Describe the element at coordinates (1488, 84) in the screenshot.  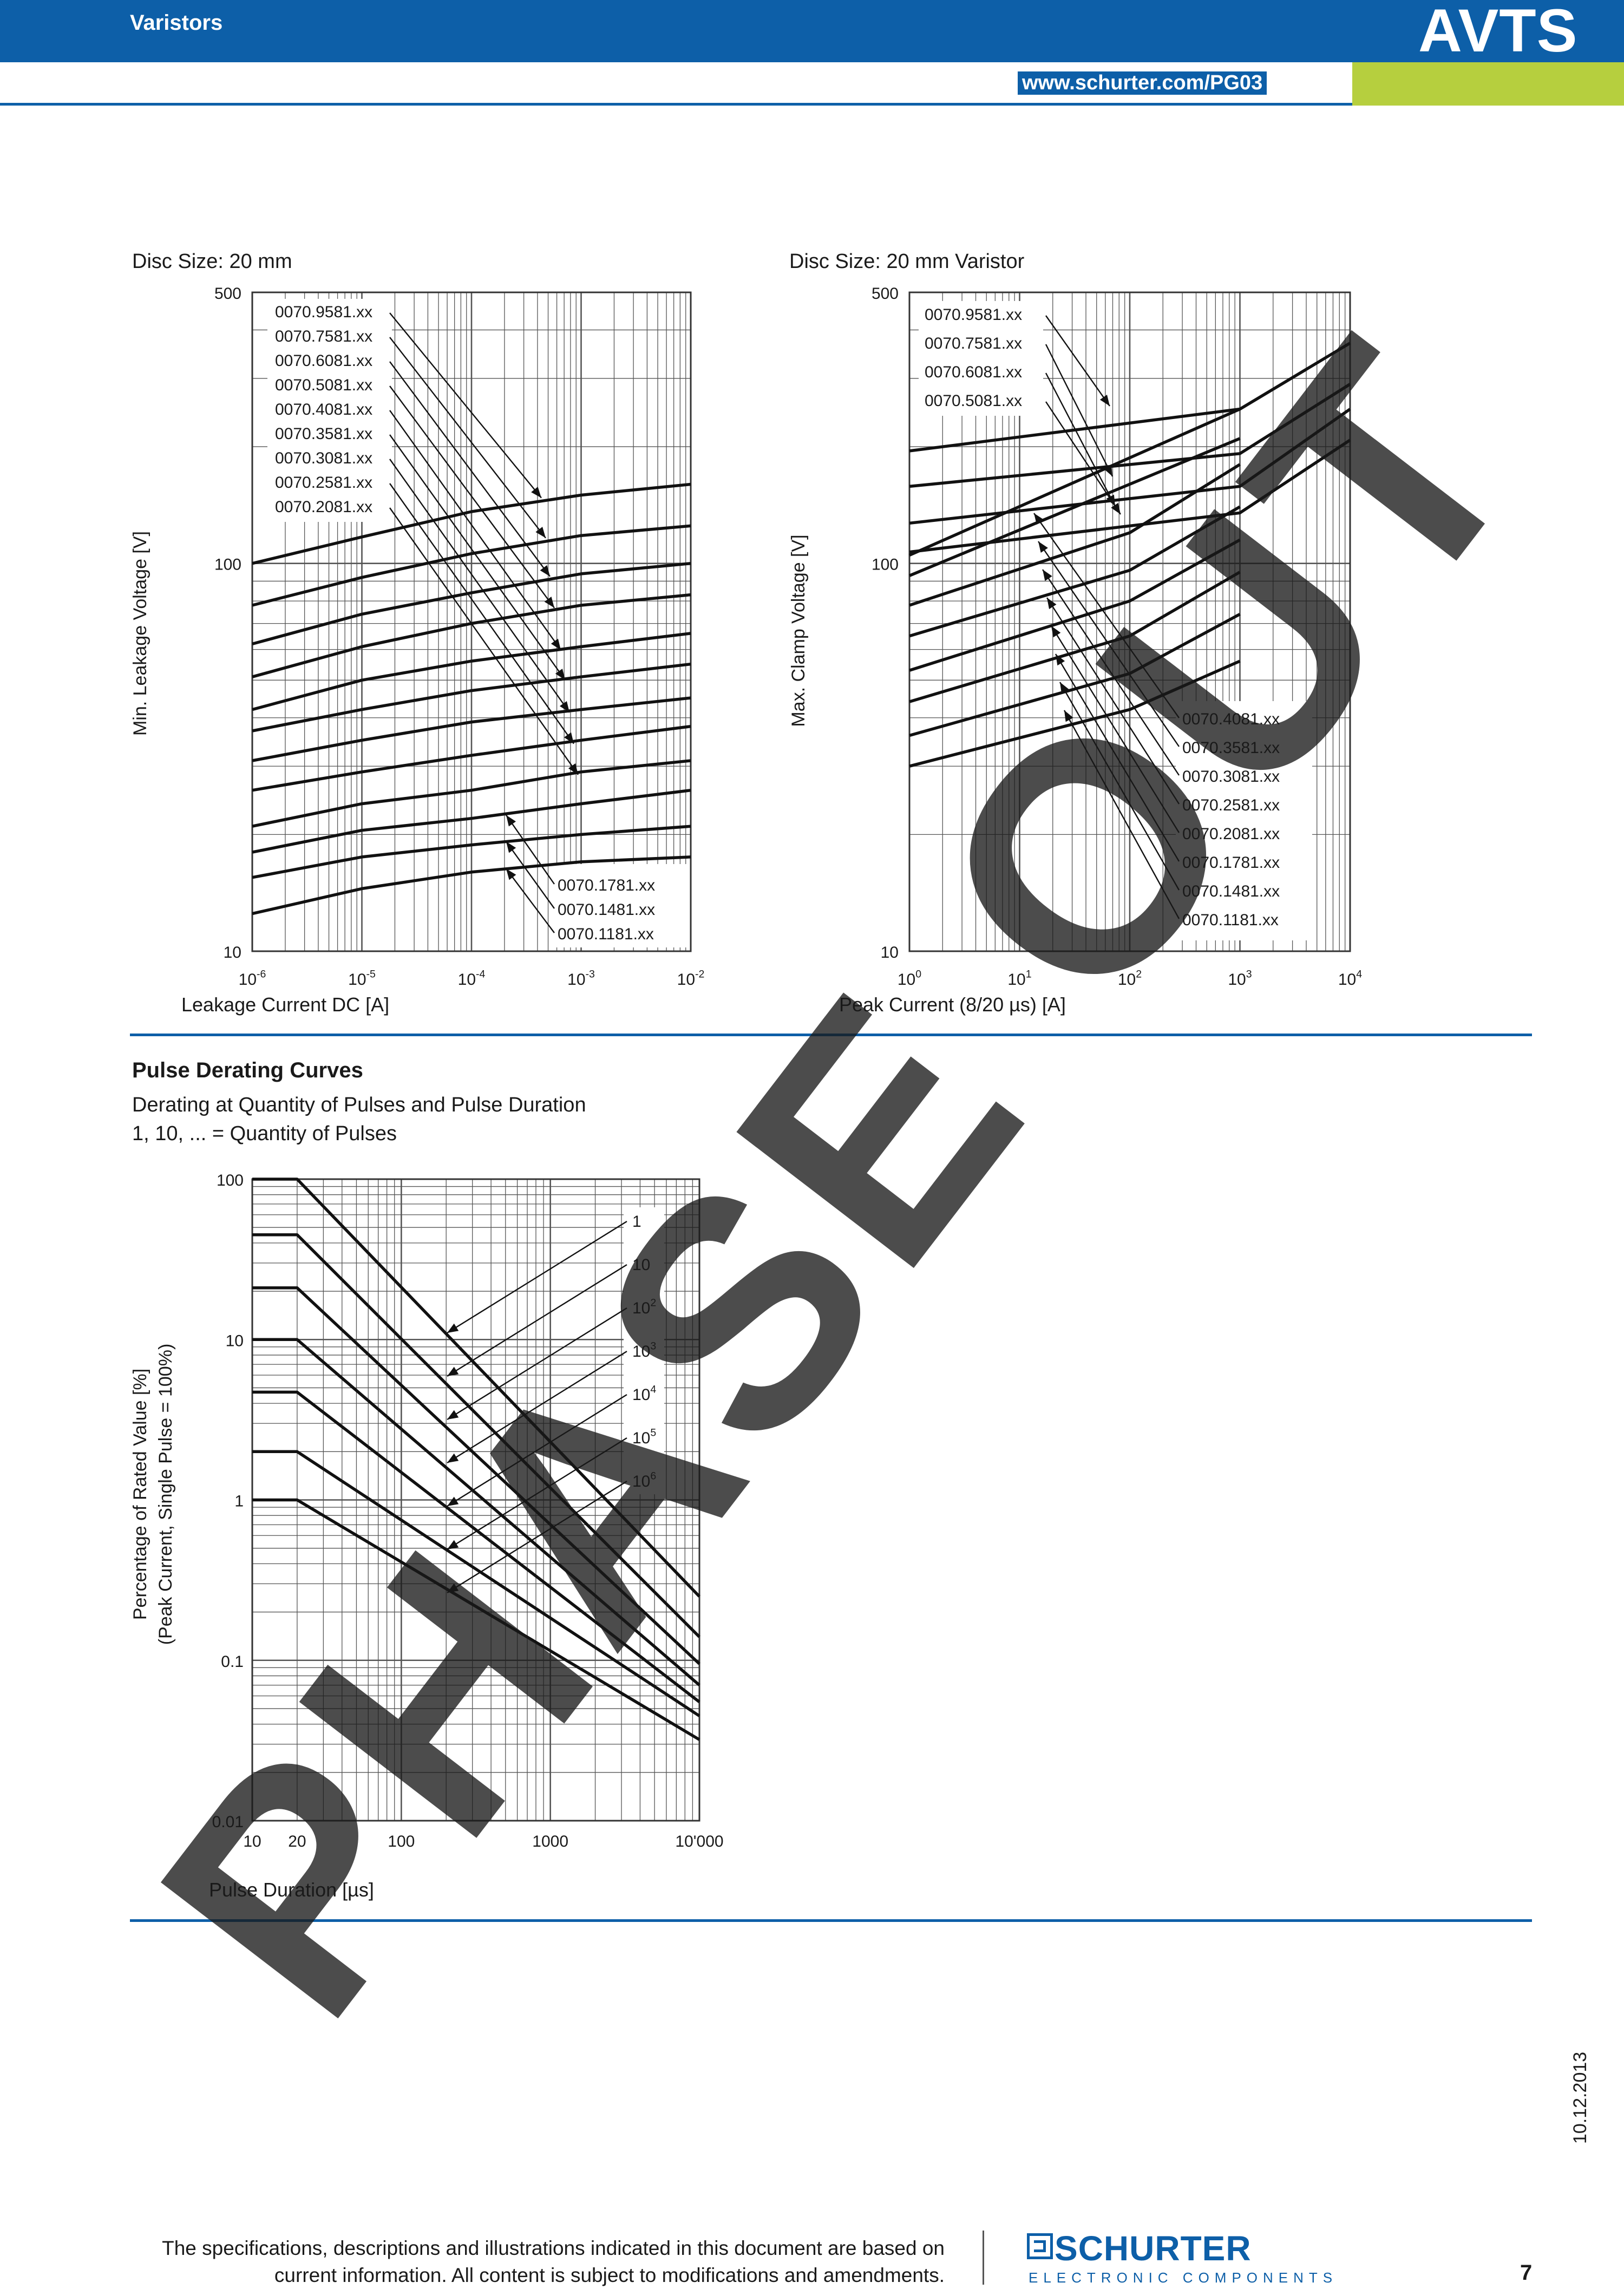
I see `header-accent-block` at that location.